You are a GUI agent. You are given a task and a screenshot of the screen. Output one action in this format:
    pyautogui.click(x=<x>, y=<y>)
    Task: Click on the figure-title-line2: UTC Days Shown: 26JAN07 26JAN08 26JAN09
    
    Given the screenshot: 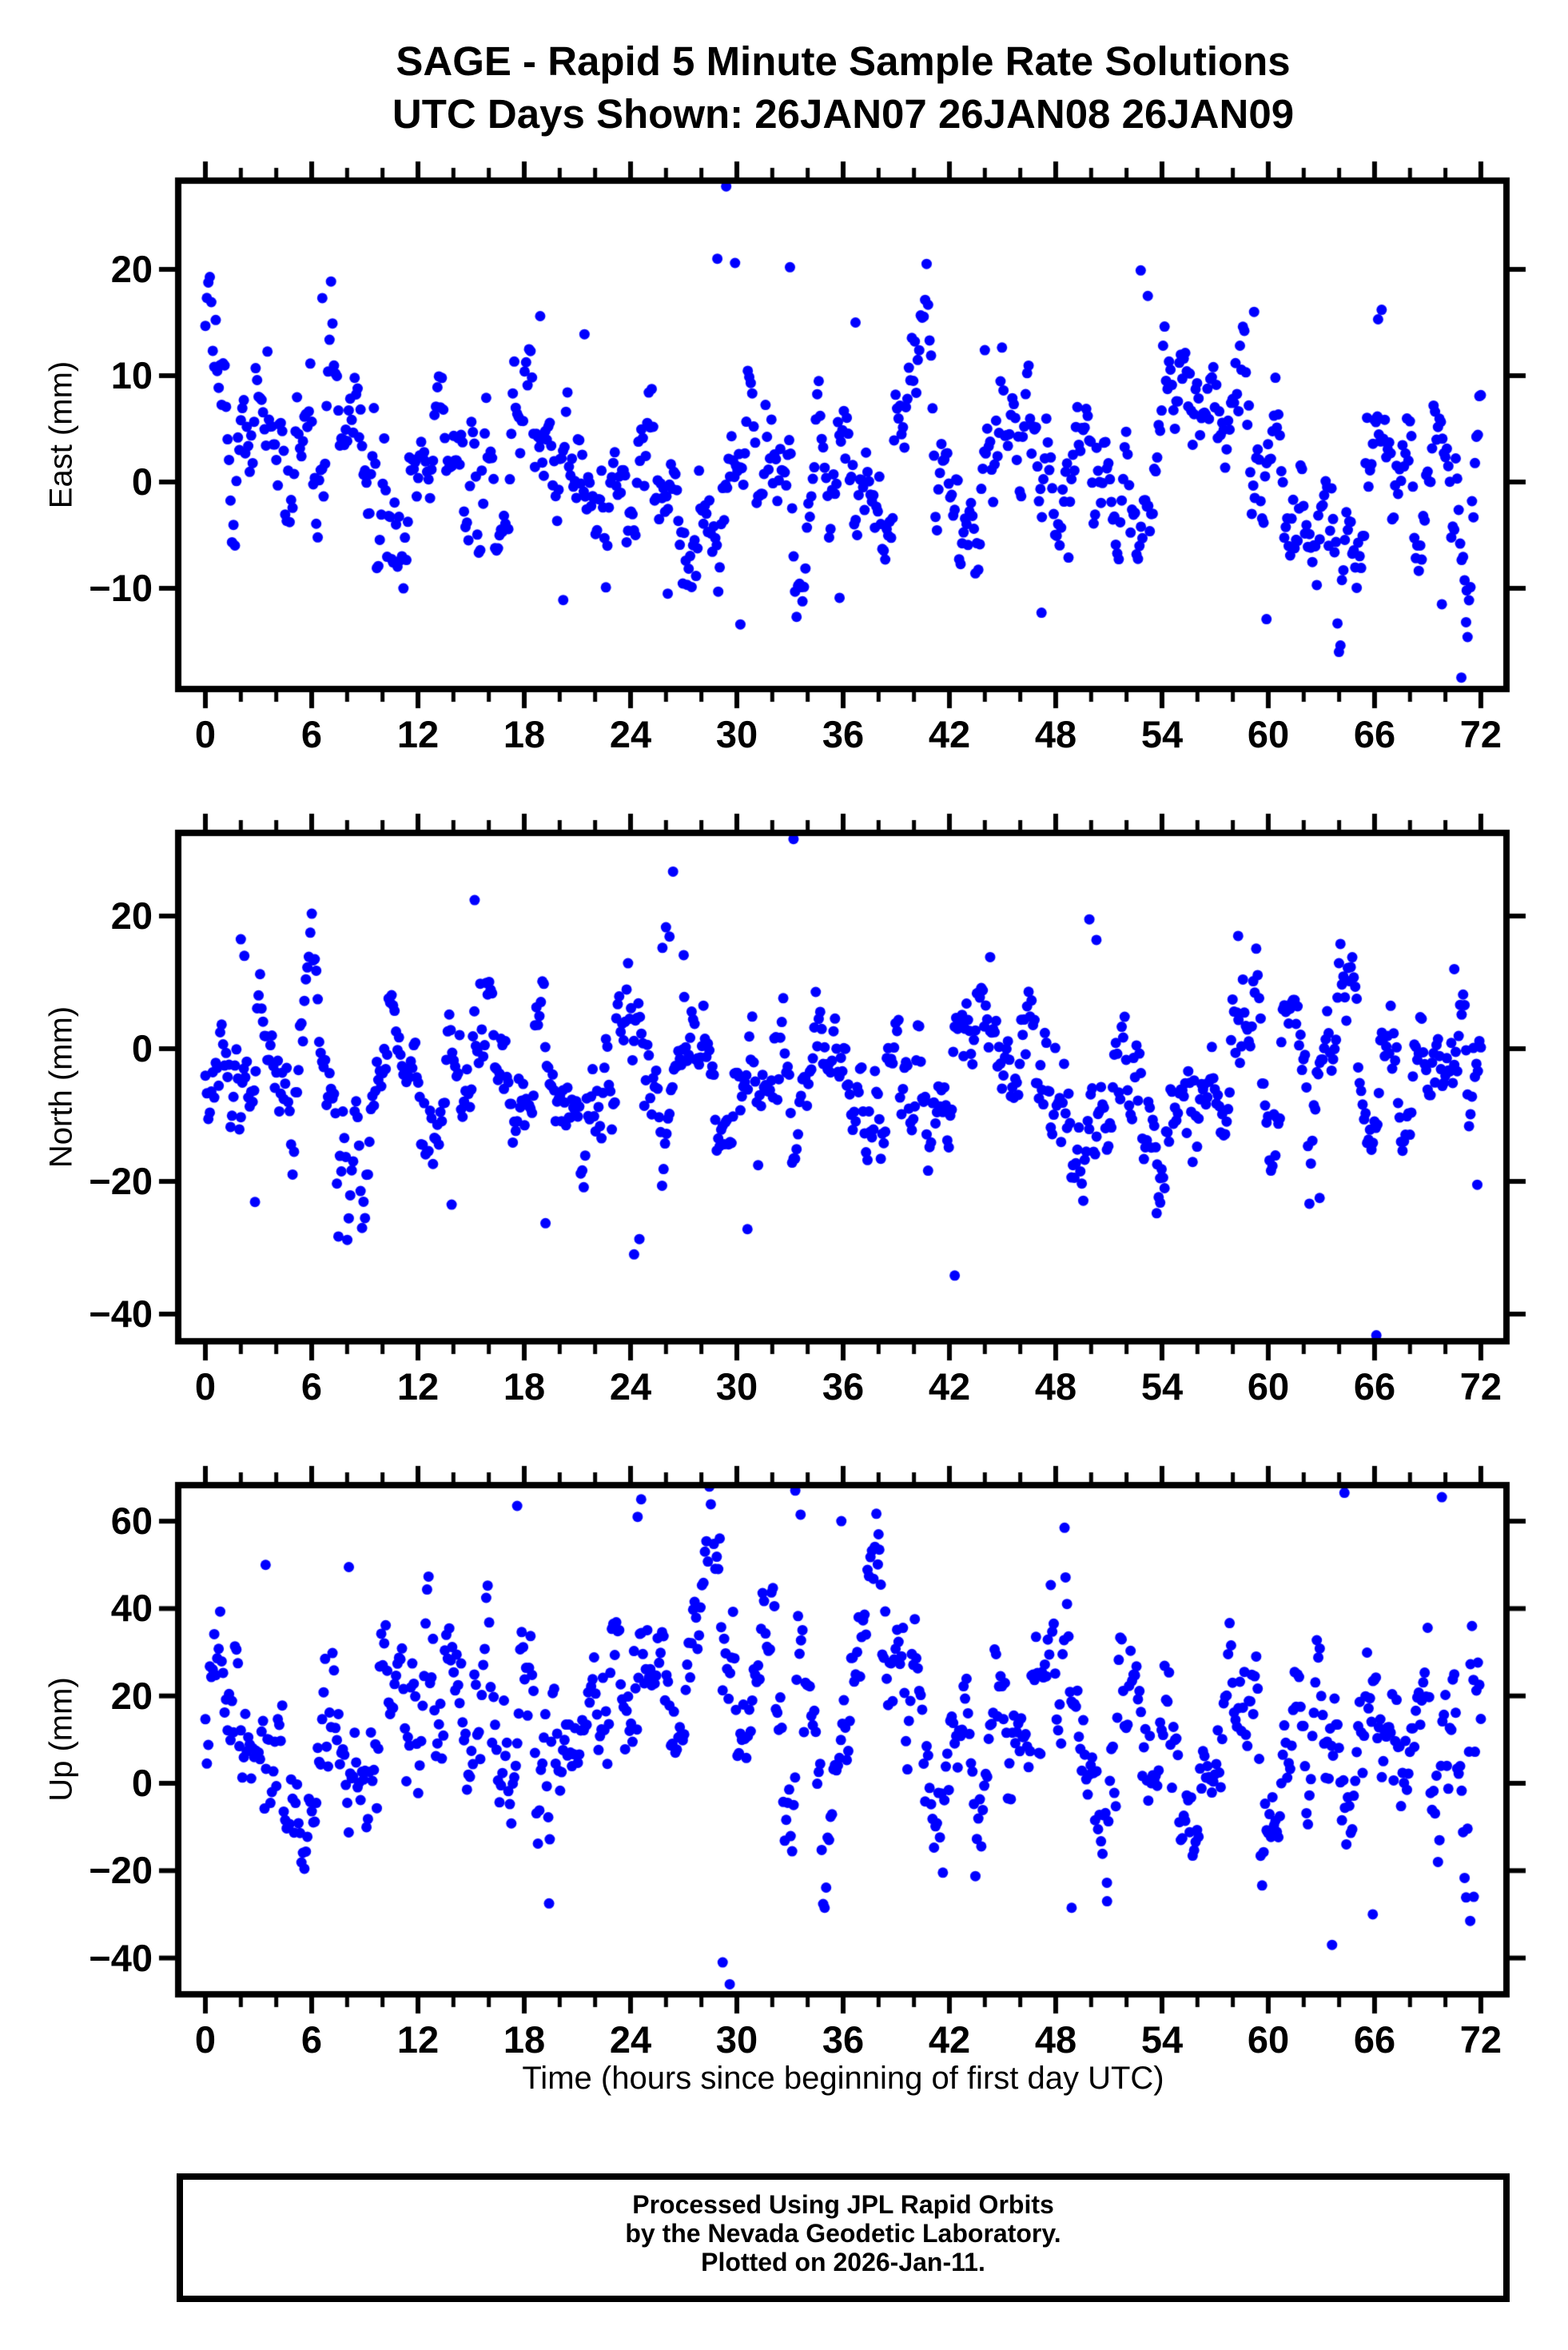 What is the action you would take?
    pyautogui.click(x=844, y=114)
    